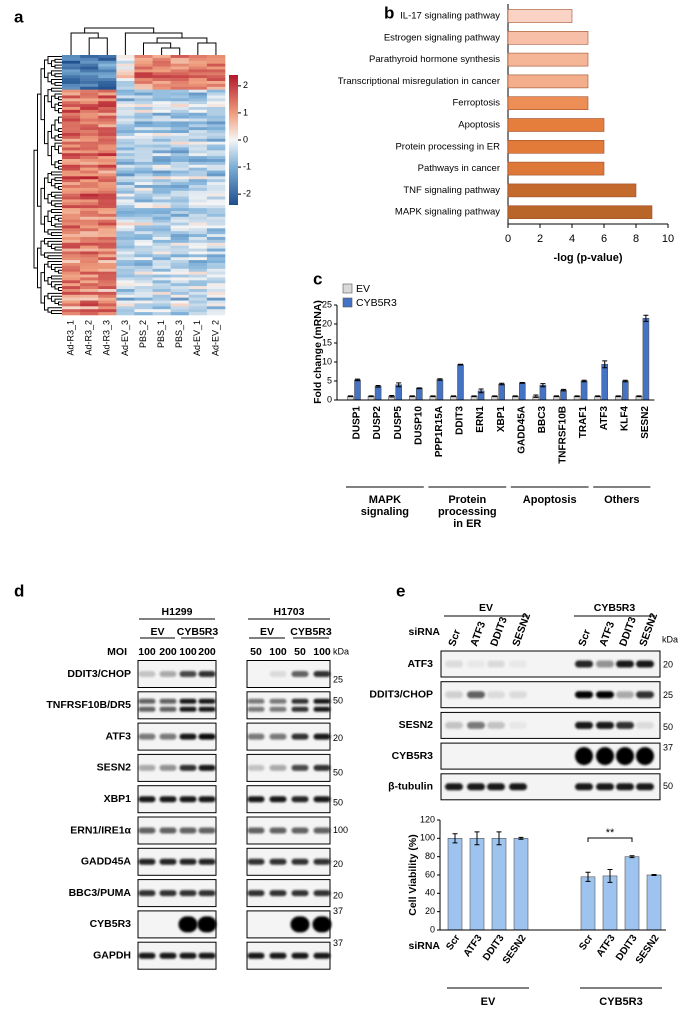 This screenshot has height=1019, width=694. Describe the element at coordinates (245, 112) in the screenshot. I see `colorbar-tick-label: 1` at that location.